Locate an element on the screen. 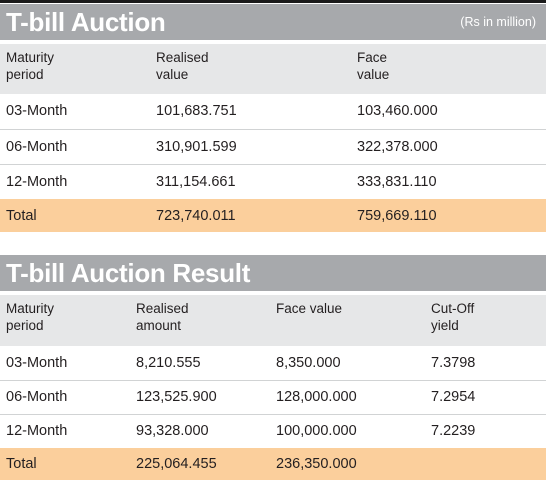  table-row: 06-Month 310,901.599 322,378.000 is located at coordinates (273, 146).